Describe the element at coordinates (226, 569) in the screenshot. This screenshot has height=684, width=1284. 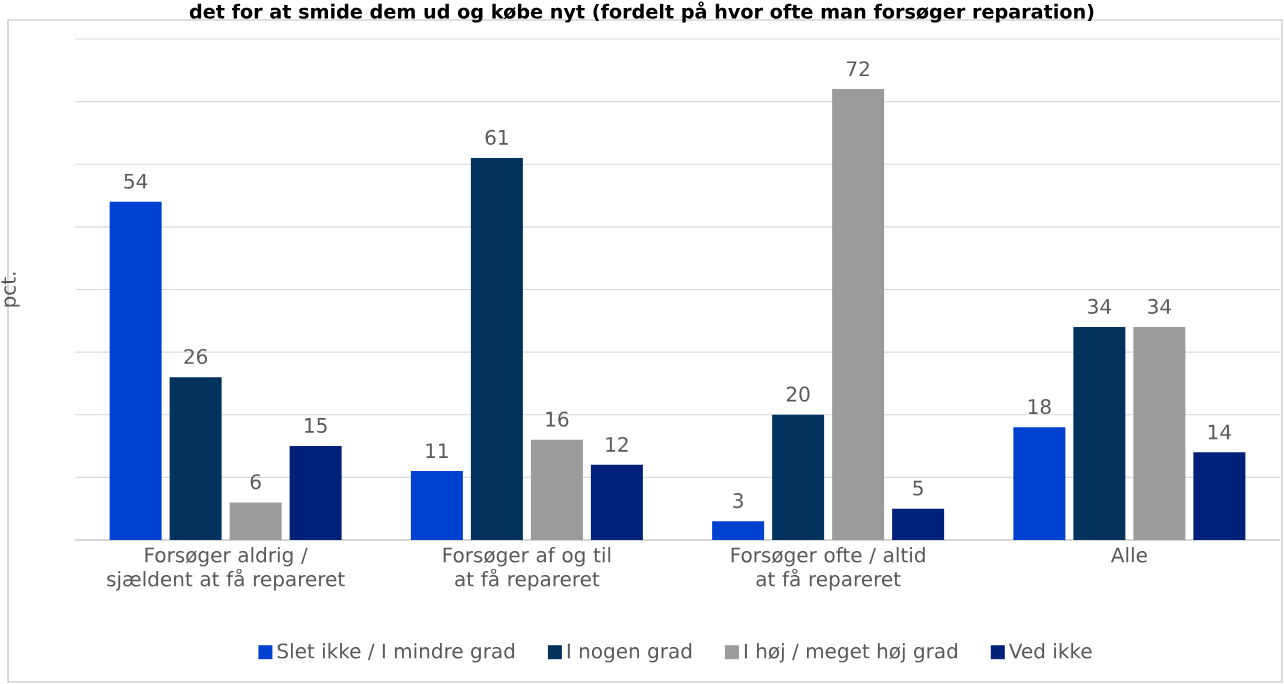
I see `x-tick-label: Forsøger aldrig / sjældent at få repareret` at that location.